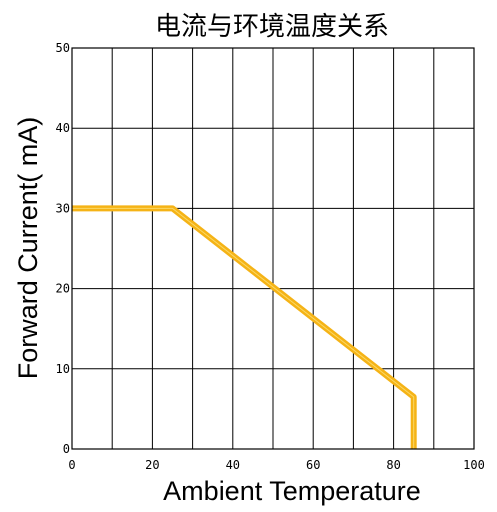  Describe the element at coordinates (292, 491) in the screenshot. I see `x-axis-title: Ambient Temperature` at that location.